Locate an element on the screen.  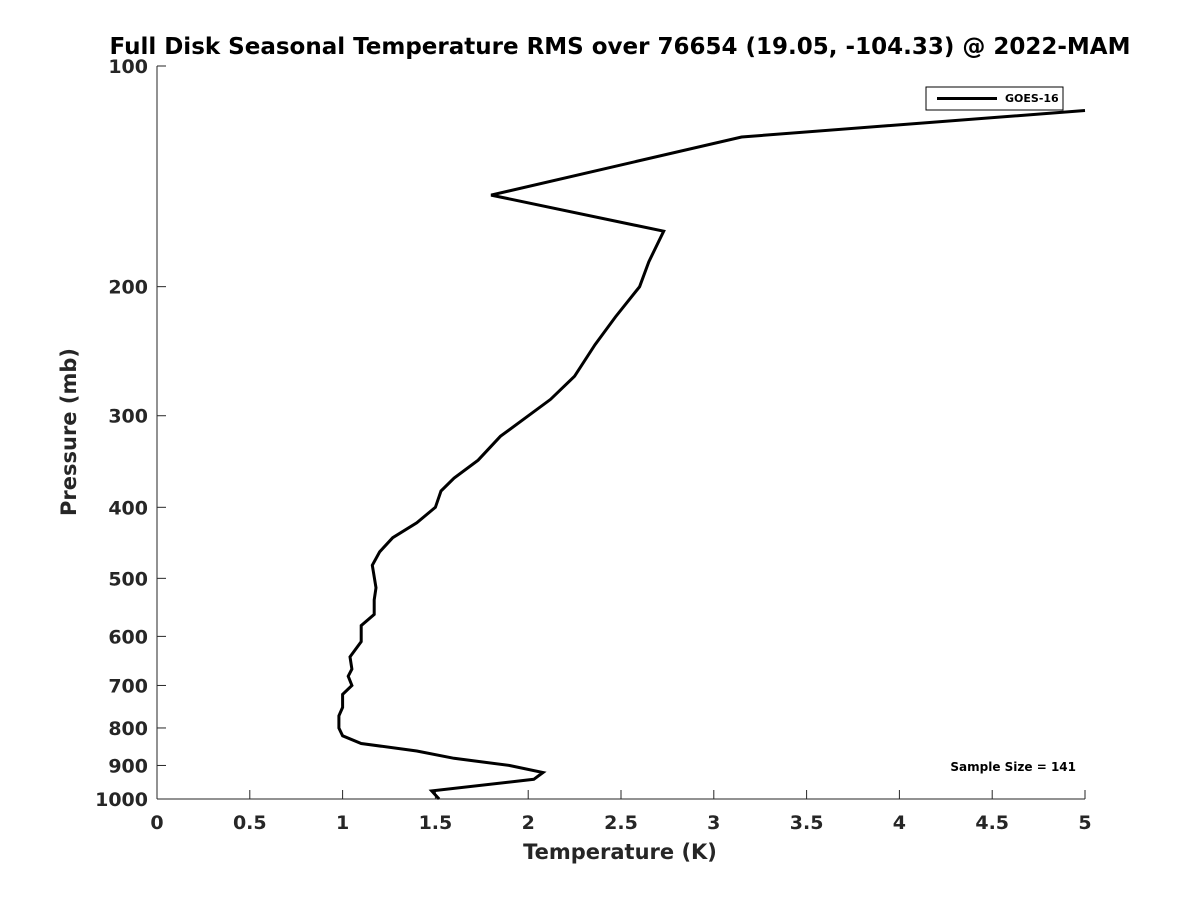
legend-label-goes-16: GOES-16 is located at coordinates (1032, 98).